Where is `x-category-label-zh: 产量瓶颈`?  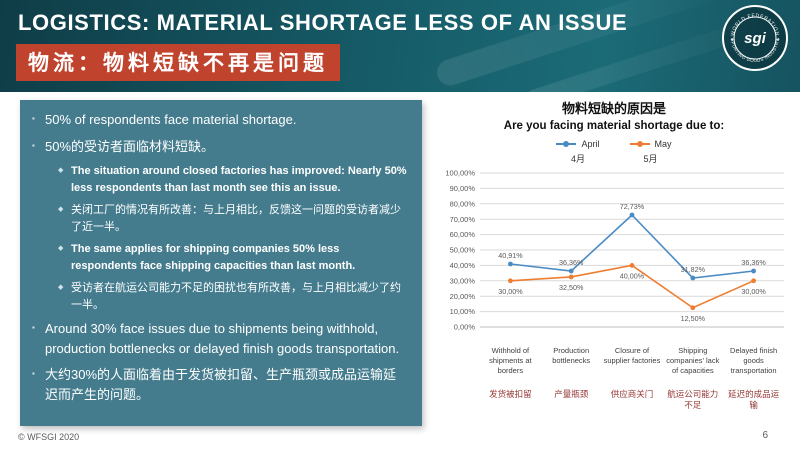 x-category-label-zh: 产量瓶颈 is located at coordinates (571, 394).